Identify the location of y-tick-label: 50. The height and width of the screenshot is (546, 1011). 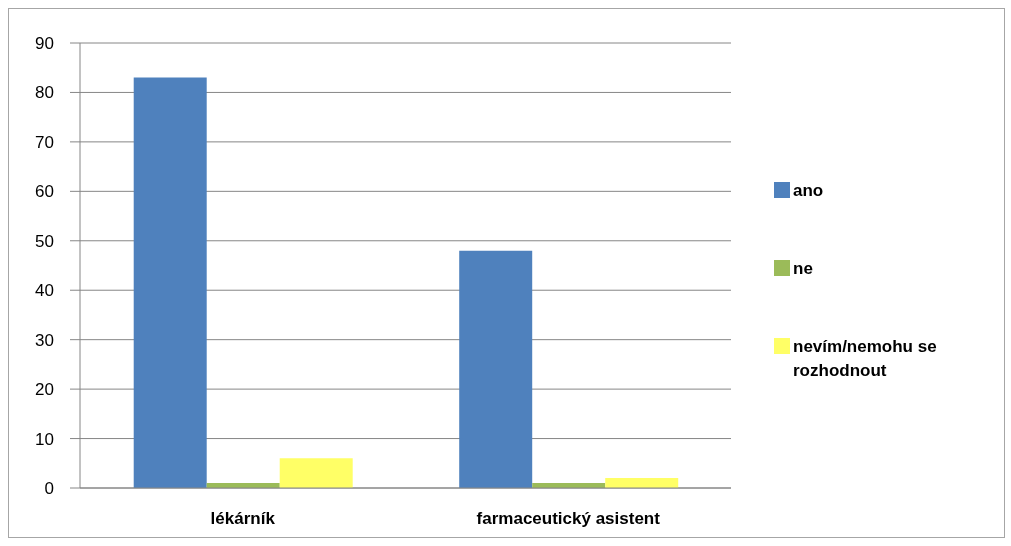
(44, 241).